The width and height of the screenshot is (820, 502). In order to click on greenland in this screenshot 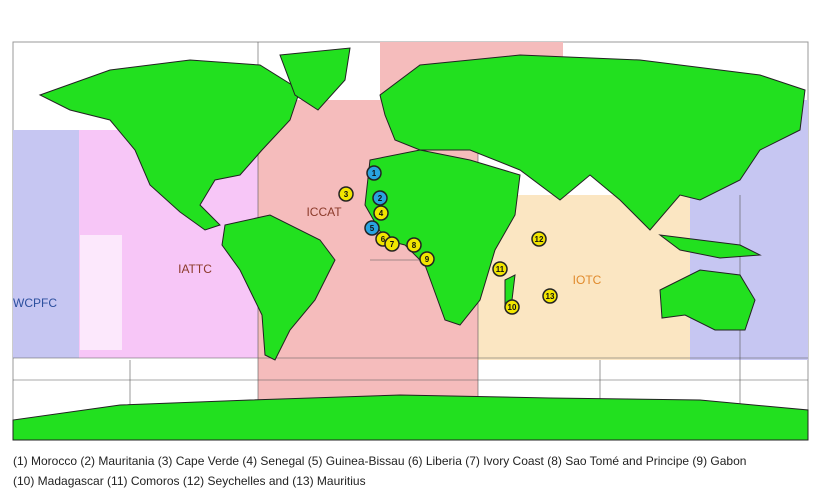, I will do `click(315, 79)`.